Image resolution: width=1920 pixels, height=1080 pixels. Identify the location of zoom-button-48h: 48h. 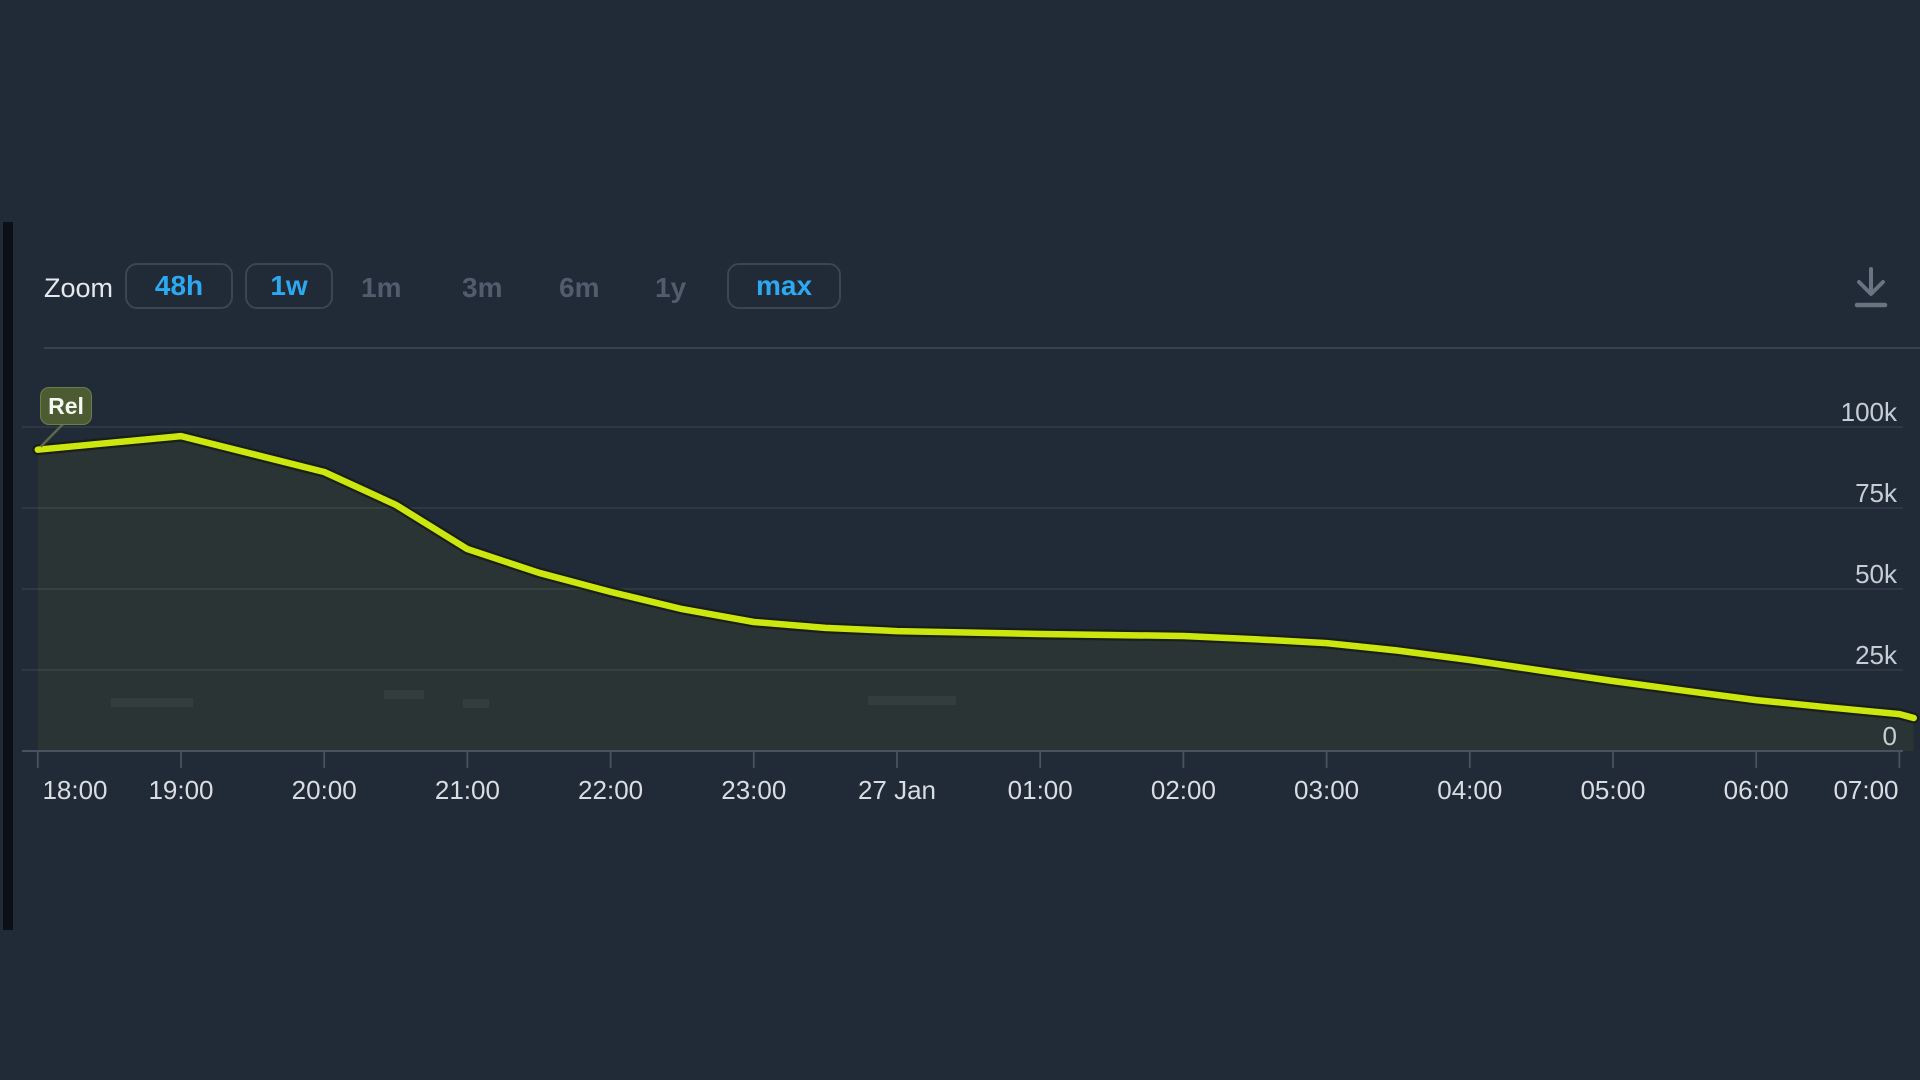
(179, 286).